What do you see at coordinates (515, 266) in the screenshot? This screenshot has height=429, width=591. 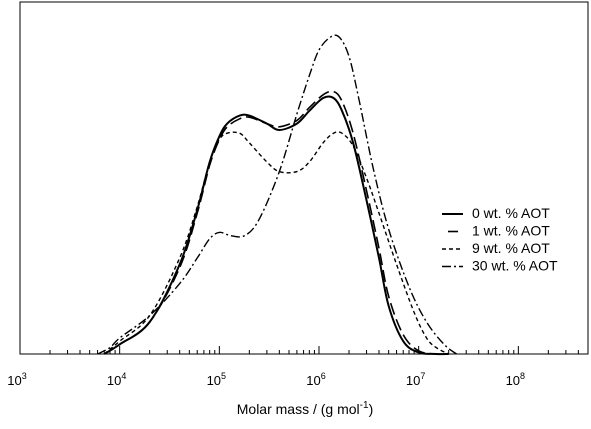 I see `legend-label: 30 wt. % AOT` at bounding box center [515, 266].